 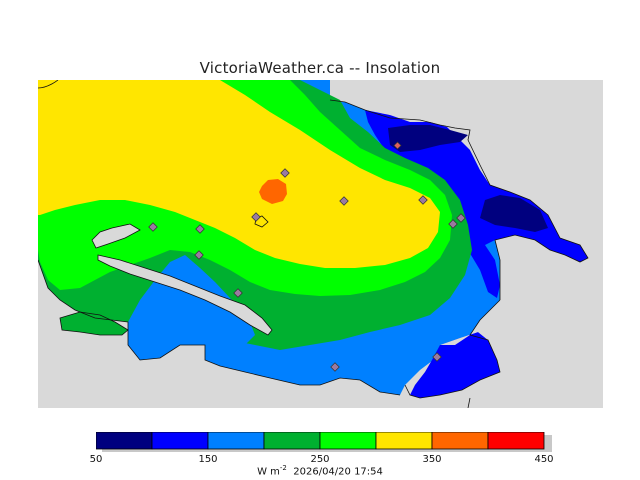 I want to click on map-title: VictoriaWeather.ca -- Insolation, so click(x=320, y=68).